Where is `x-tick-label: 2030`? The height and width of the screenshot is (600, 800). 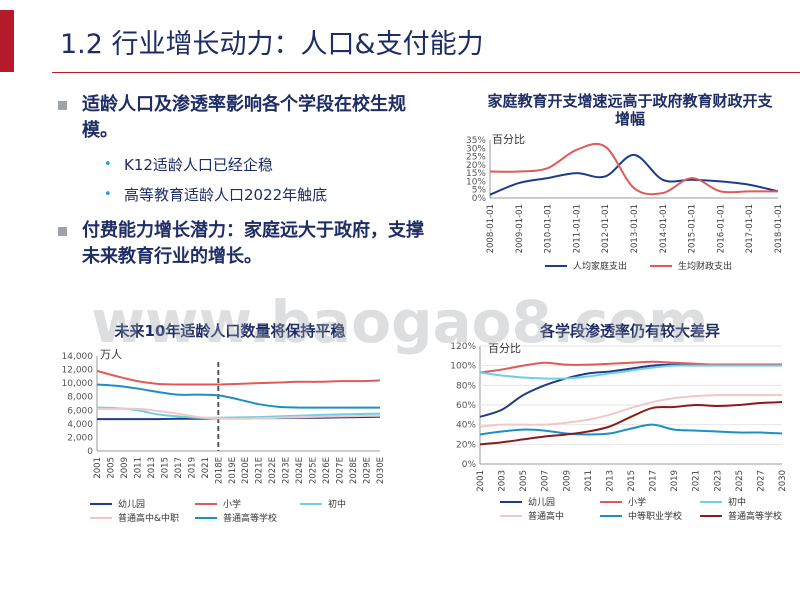
x-tick-label: 2030 is located at coordinates (783, 481).